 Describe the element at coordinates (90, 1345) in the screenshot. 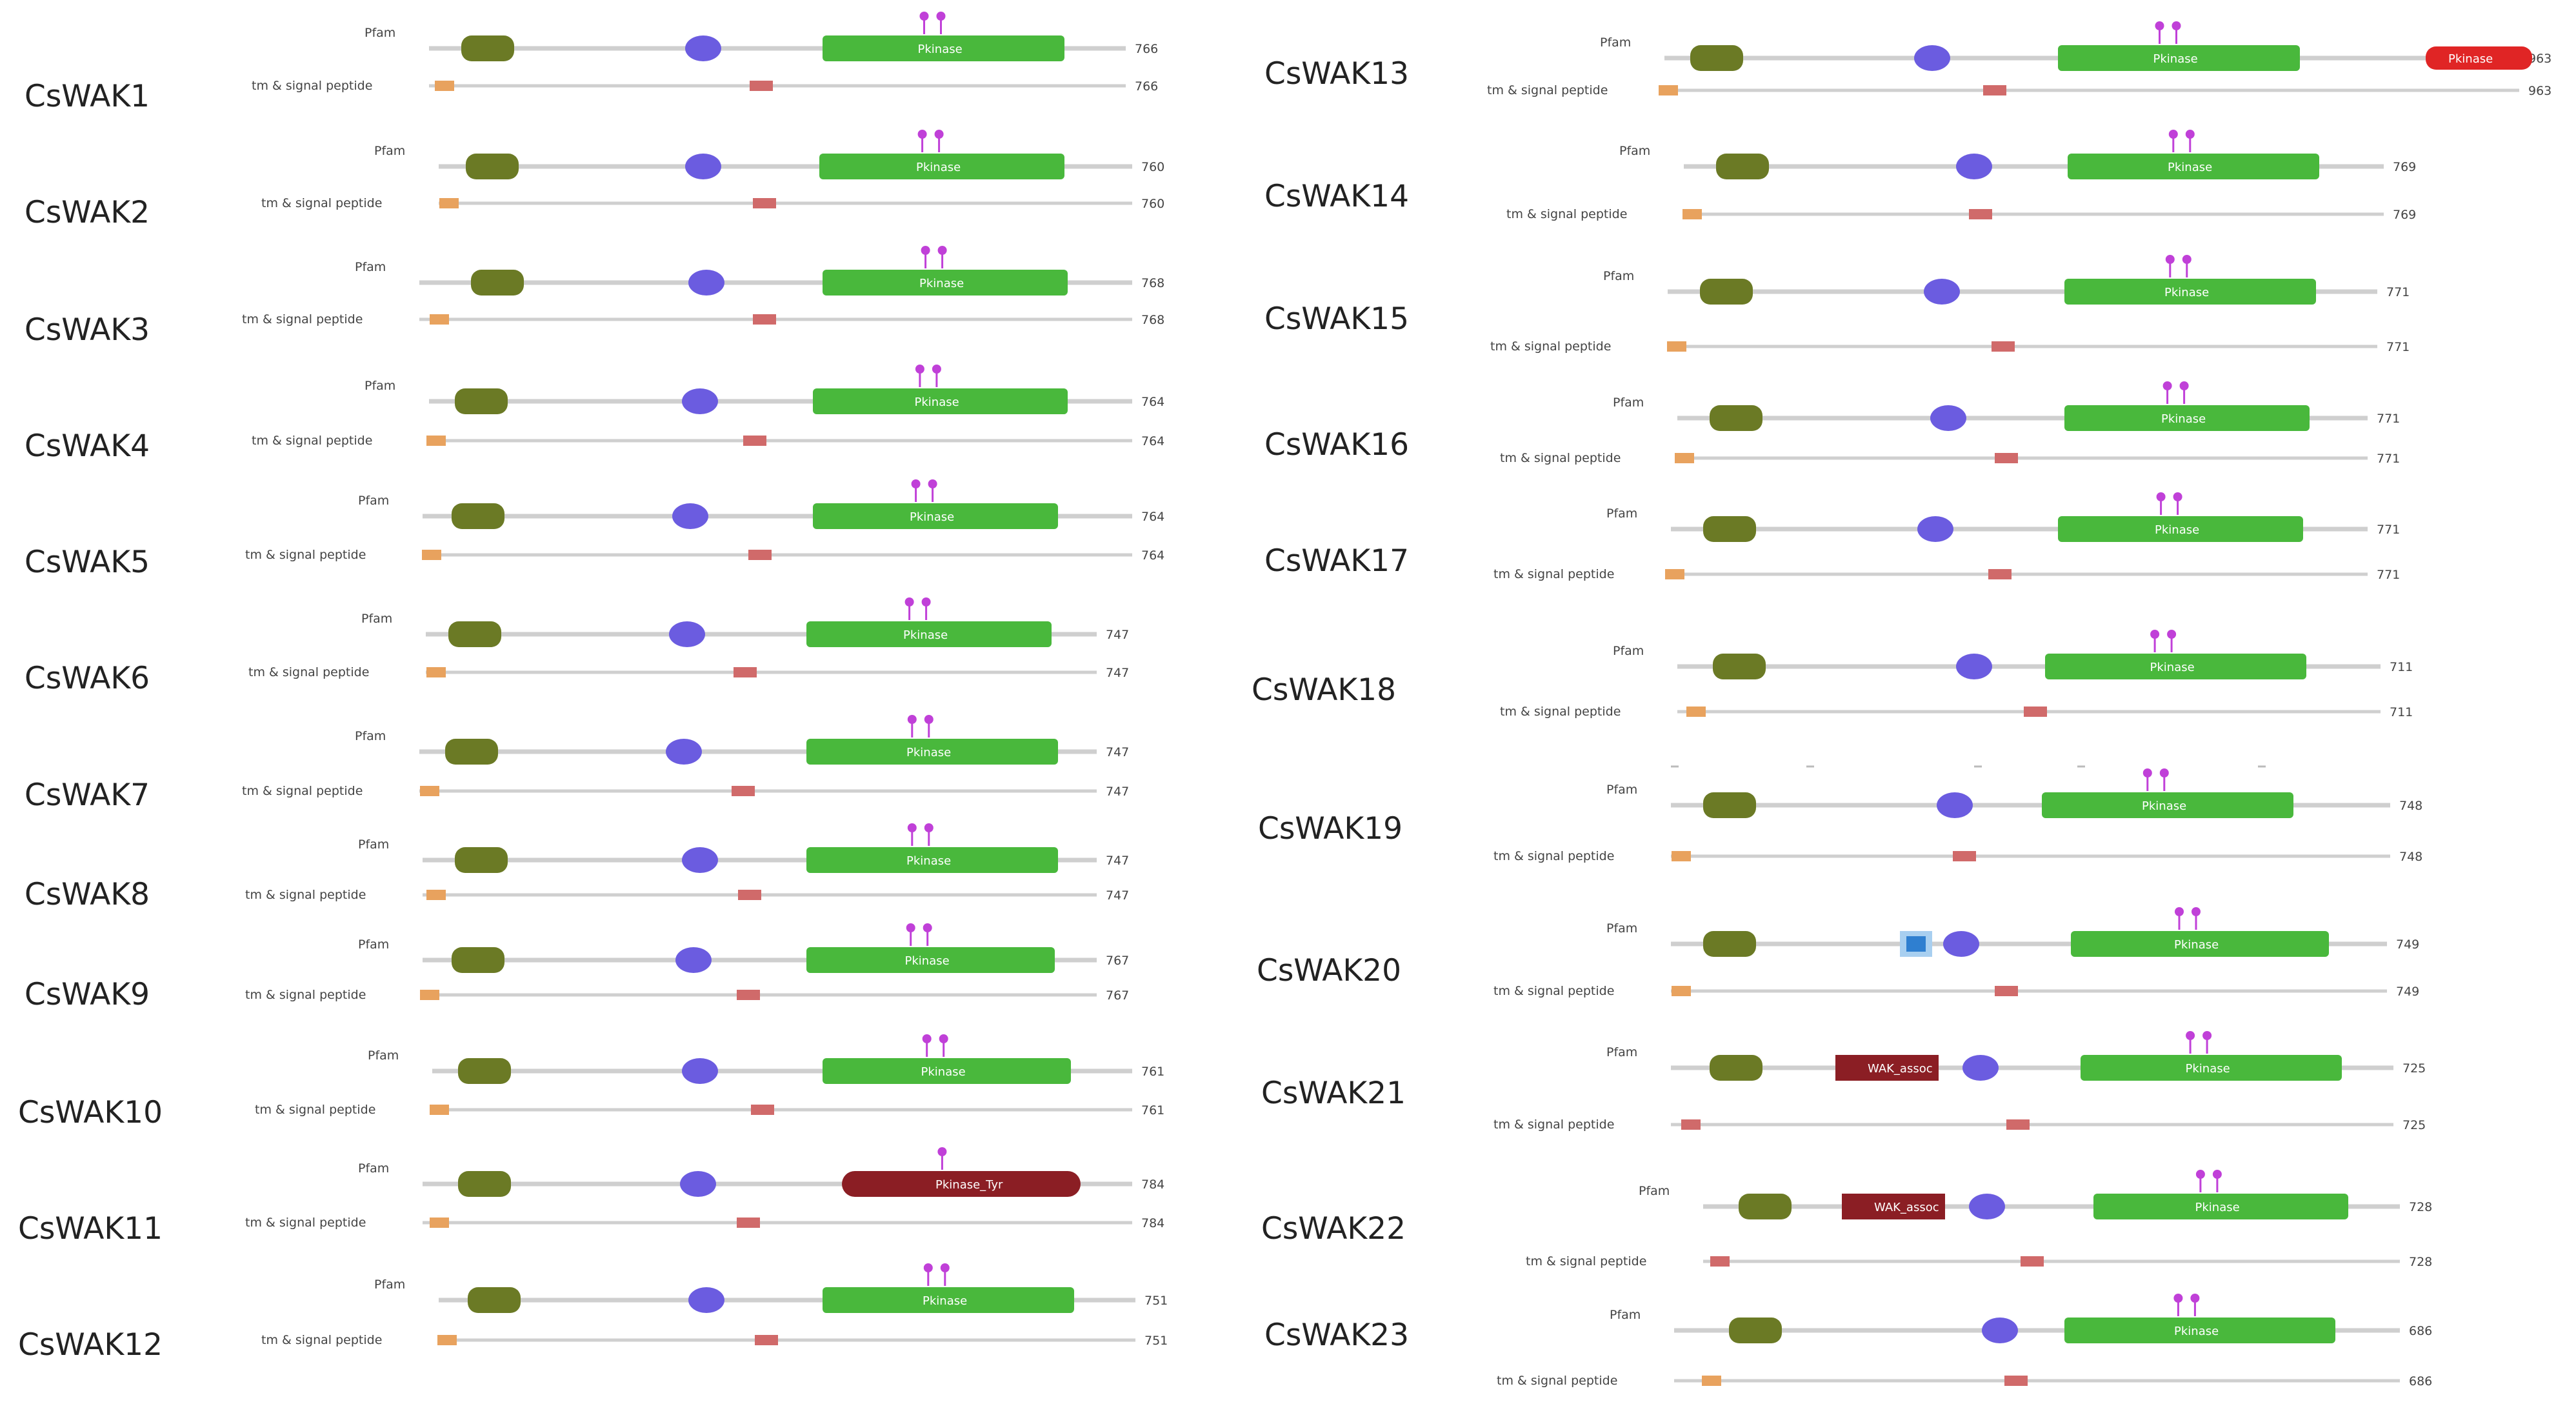

I see `protein-name: CsWAK12` at that location.